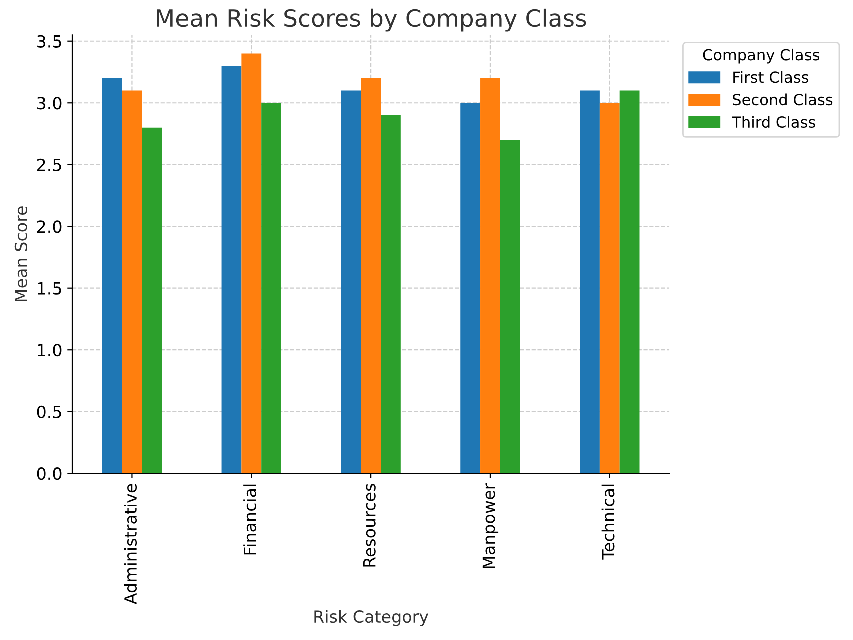 This screenshot has height=640, width=853. I want to click on x-tick-label: Technical, so click(608, 522).